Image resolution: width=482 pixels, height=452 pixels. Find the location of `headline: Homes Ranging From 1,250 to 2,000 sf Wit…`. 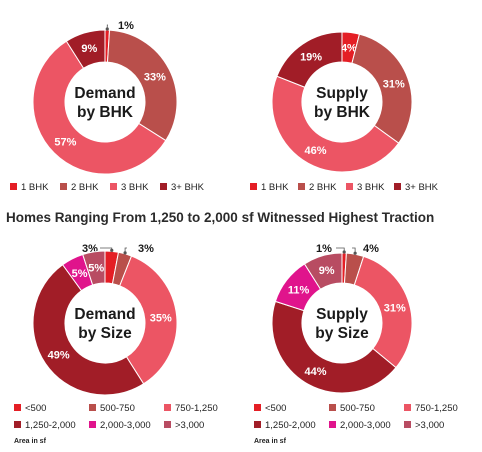

headline: Homes Ranging From 1,250 to 2,000 sf Wit… is located at coordinates (220, 217).